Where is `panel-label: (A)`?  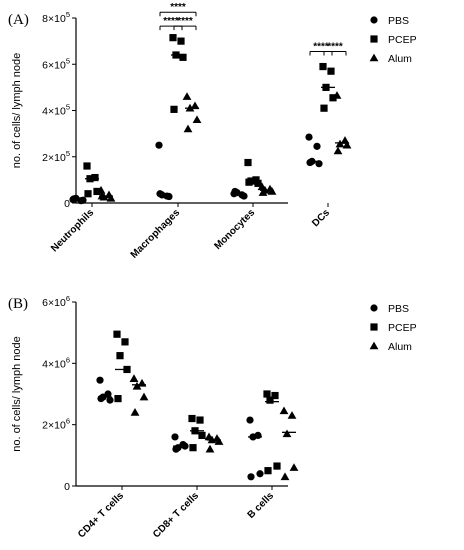 panel-label: (A) is located at coordinates (18, 20).